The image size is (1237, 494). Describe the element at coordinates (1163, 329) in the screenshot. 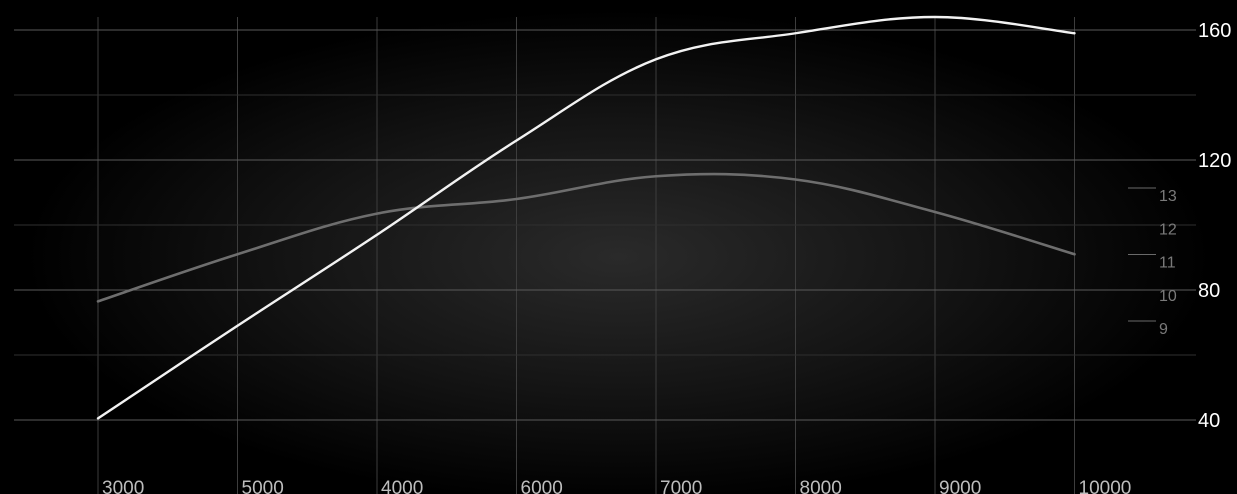

I see `secondary-y-tick-label: 9` at that location.